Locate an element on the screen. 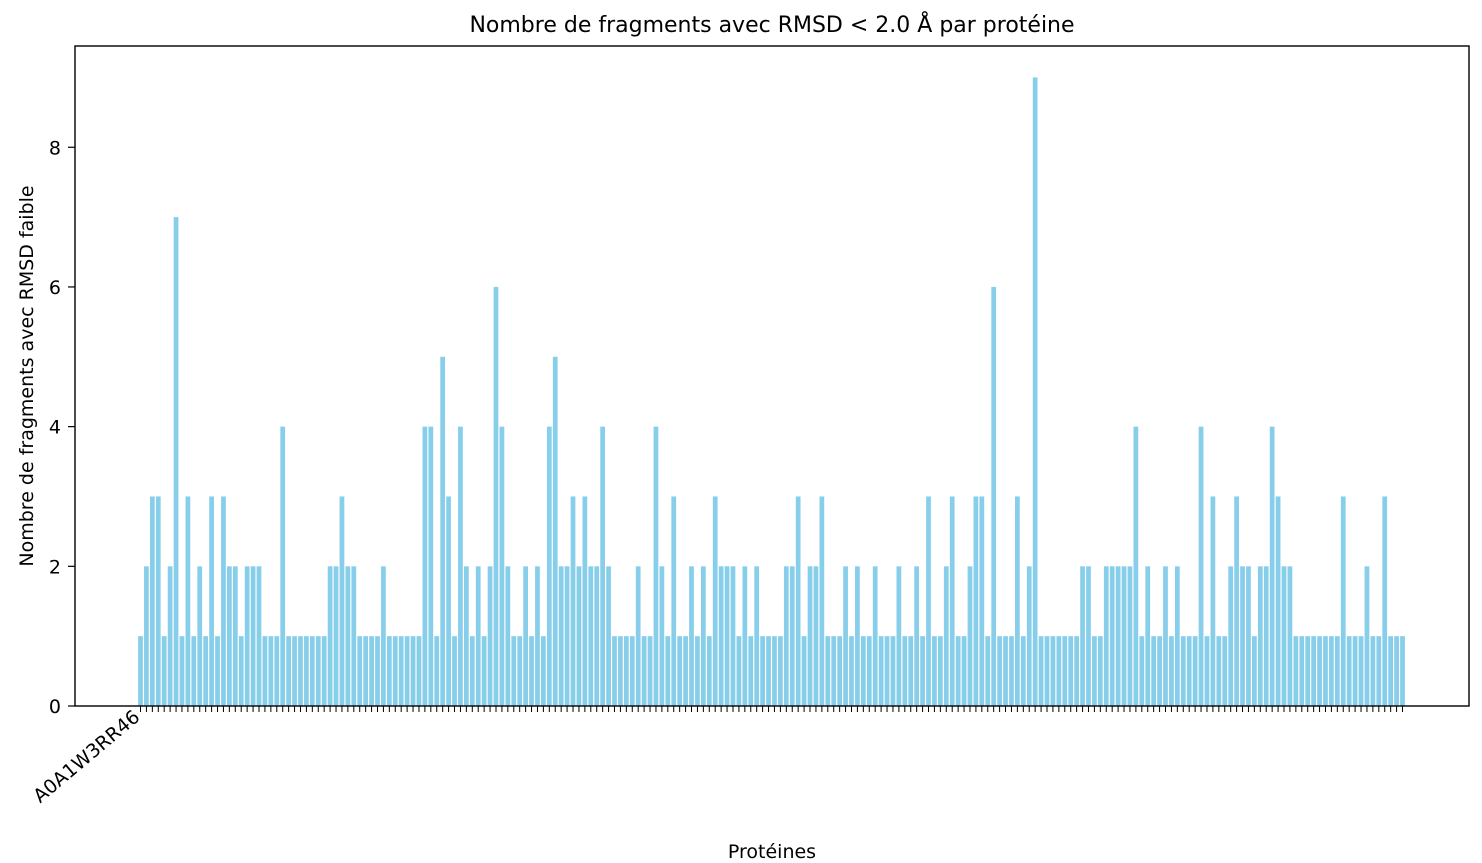  y-tick-label: 4 is located at coordinates (55, 428).